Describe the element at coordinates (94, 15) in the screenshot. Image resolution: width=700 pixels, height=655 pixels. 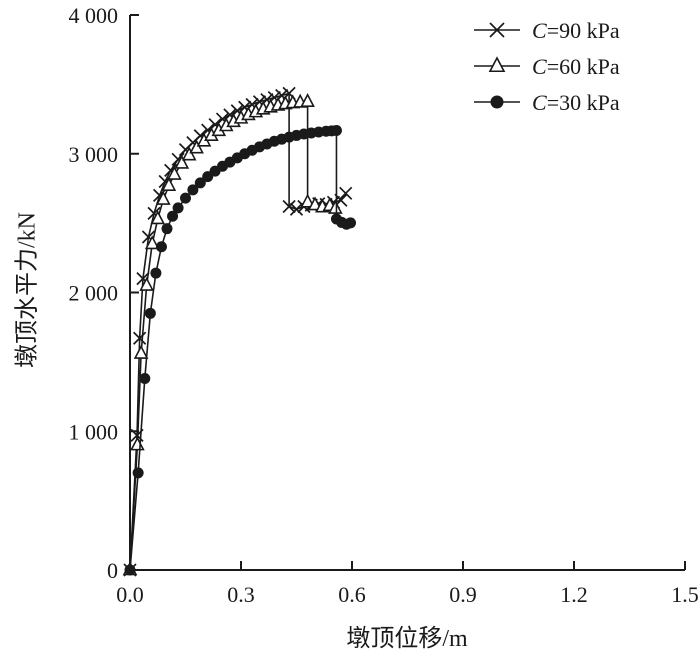
I see `y-tick-label: 4 000` at that location.